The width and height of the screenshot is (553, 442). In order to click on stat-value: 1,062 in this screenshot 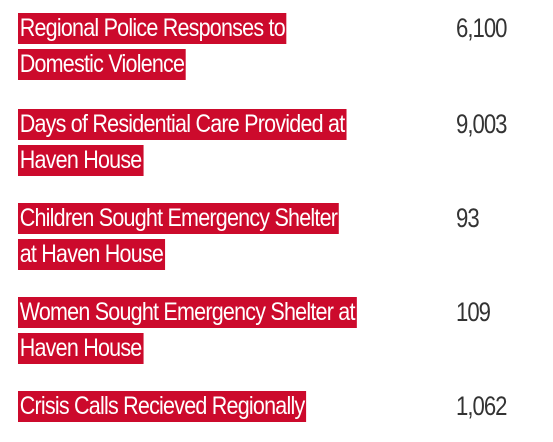, I will do `click(481, 406)`.